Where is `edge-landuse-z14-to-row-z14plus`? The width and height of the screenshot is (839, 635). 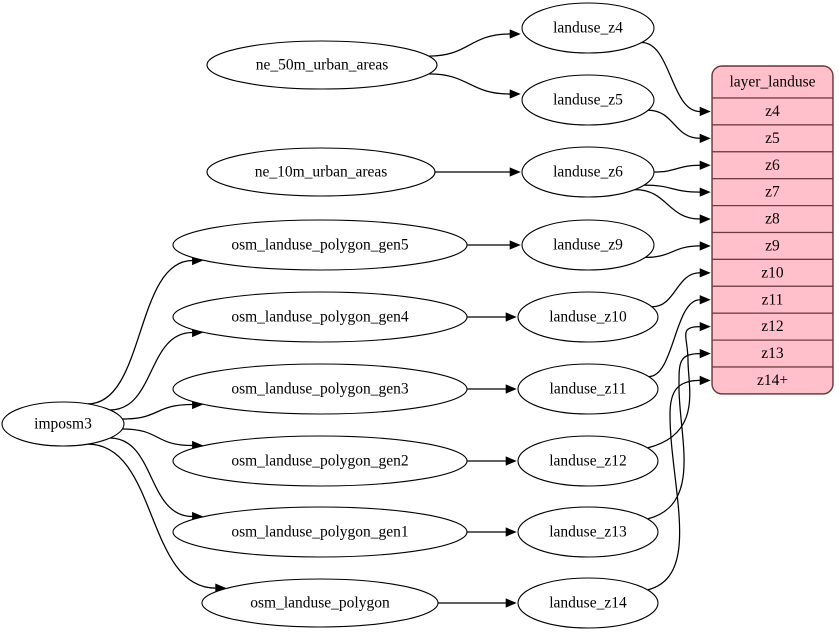
edge-landuse-z14-to-row-z14plus is located at coordinates (679, 483).